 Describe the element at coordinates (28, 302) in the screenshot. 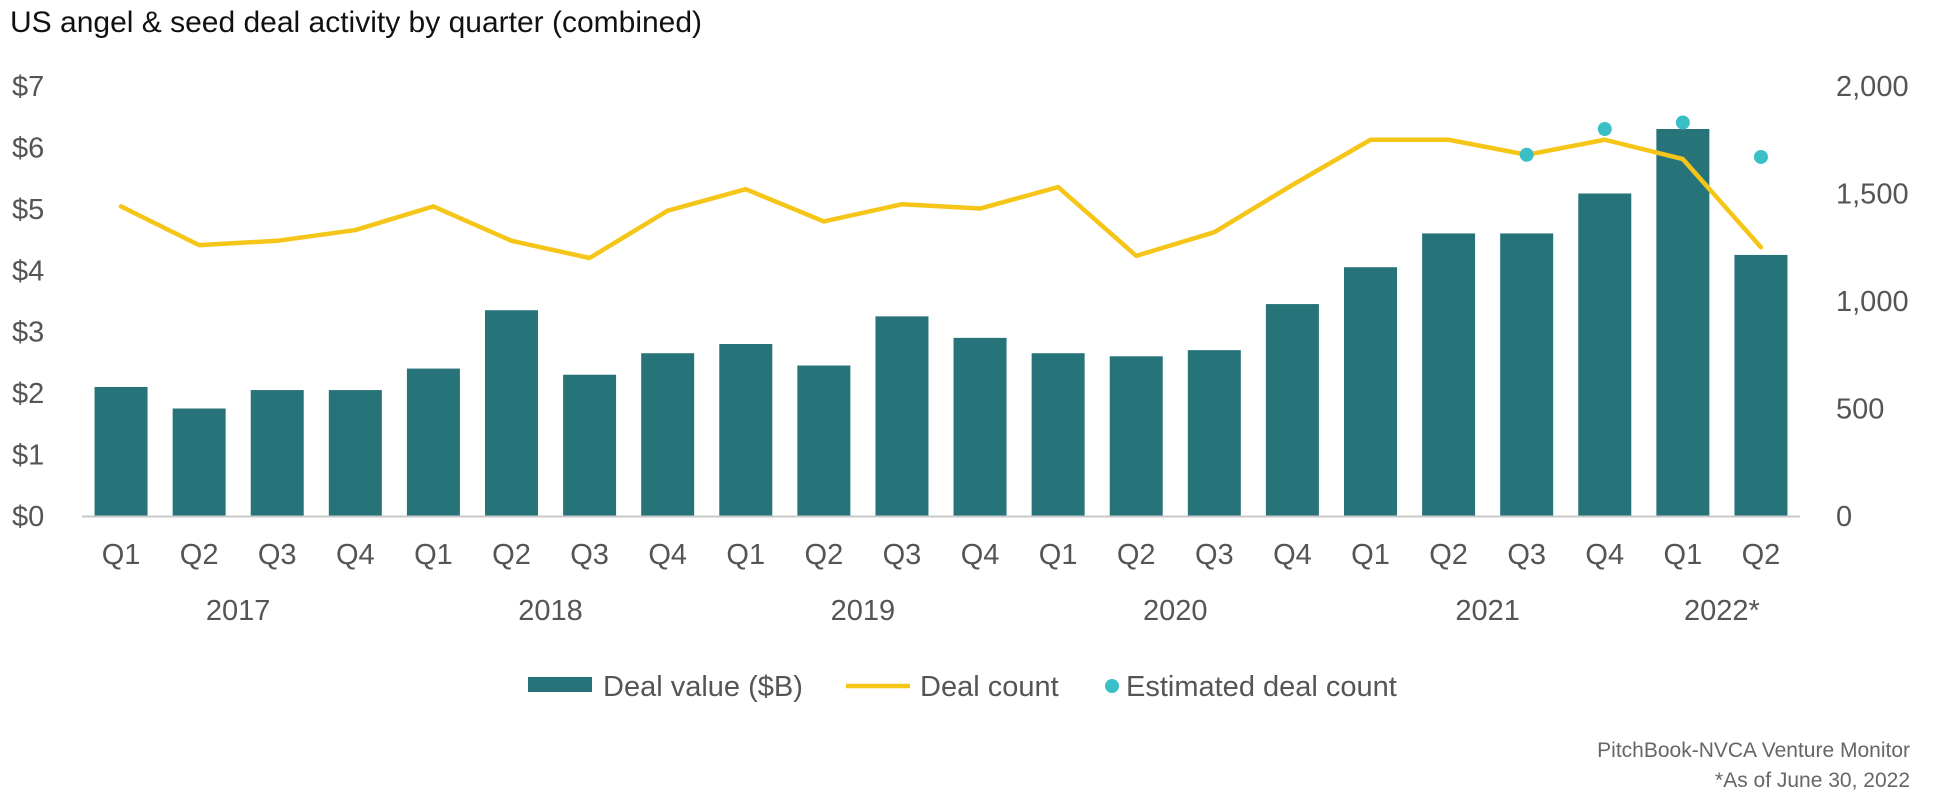

I see `left-y-axis: $0 $1 $2 $3 $4 $5 $6 $7` at that location.